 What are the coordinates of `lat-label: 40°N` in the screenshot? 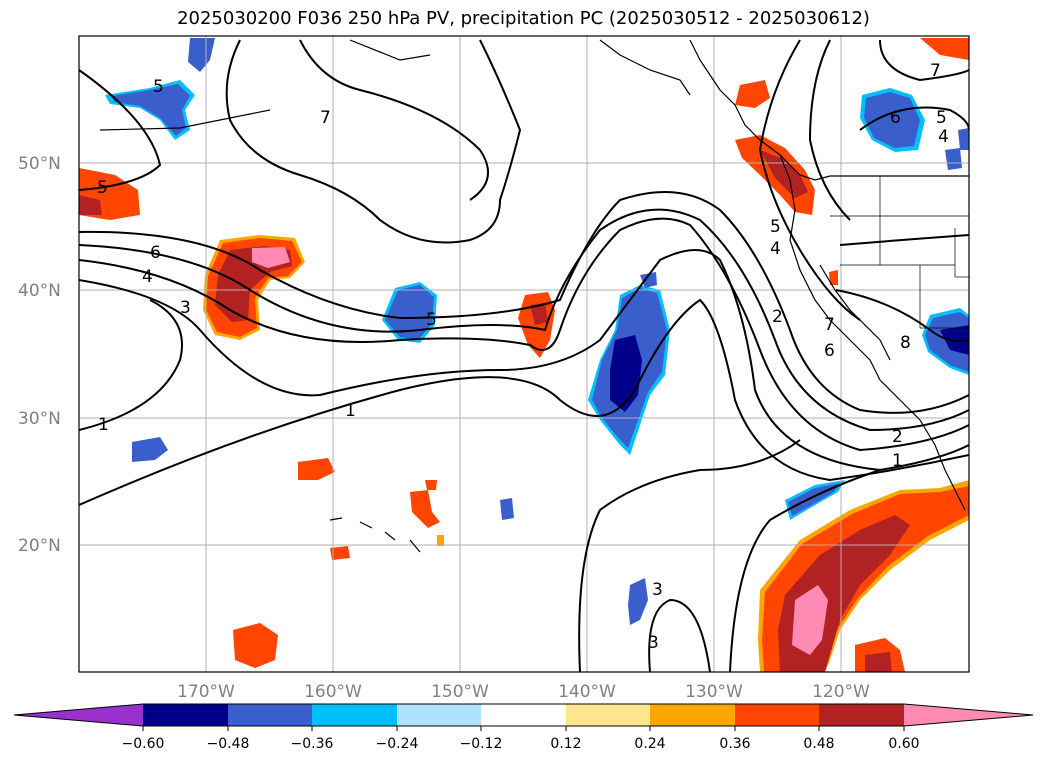 It's located at (39, 291).